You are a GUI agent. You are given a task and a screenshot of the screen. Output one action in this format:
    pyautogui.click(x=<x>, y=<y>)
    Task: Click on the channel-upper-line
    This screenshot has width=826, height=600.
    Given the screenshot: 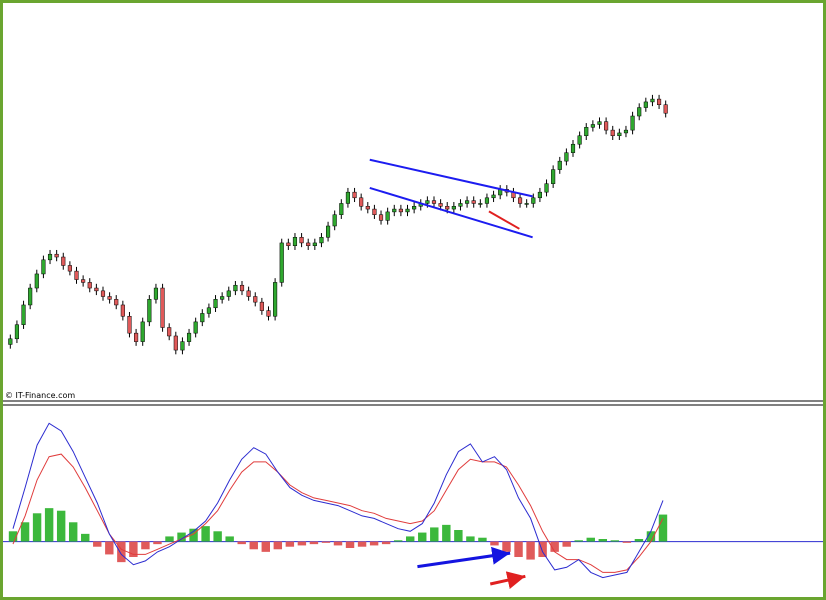 What is the action you would take?
    pyautogui.click(x=451, y=178)
    